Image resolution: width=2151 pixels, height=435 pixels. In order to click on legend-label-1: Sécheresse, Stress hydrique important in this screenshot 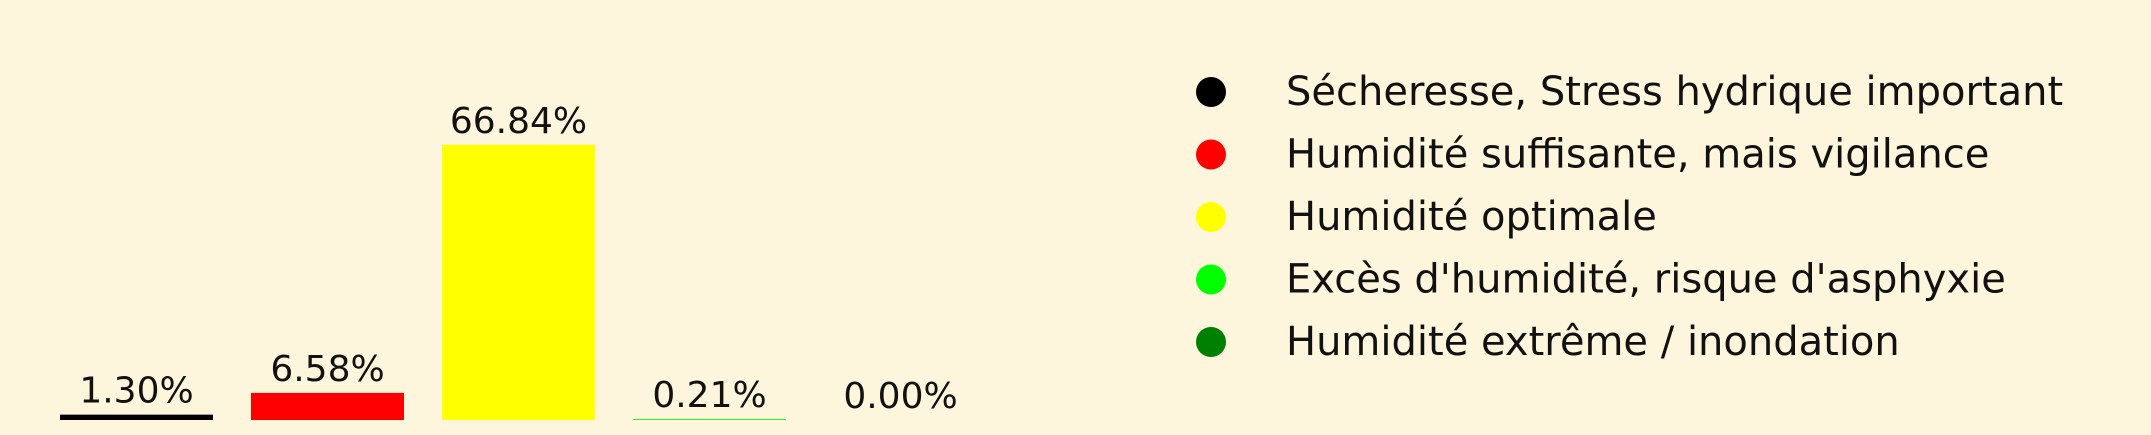, I will do `click(1674, 92)`.